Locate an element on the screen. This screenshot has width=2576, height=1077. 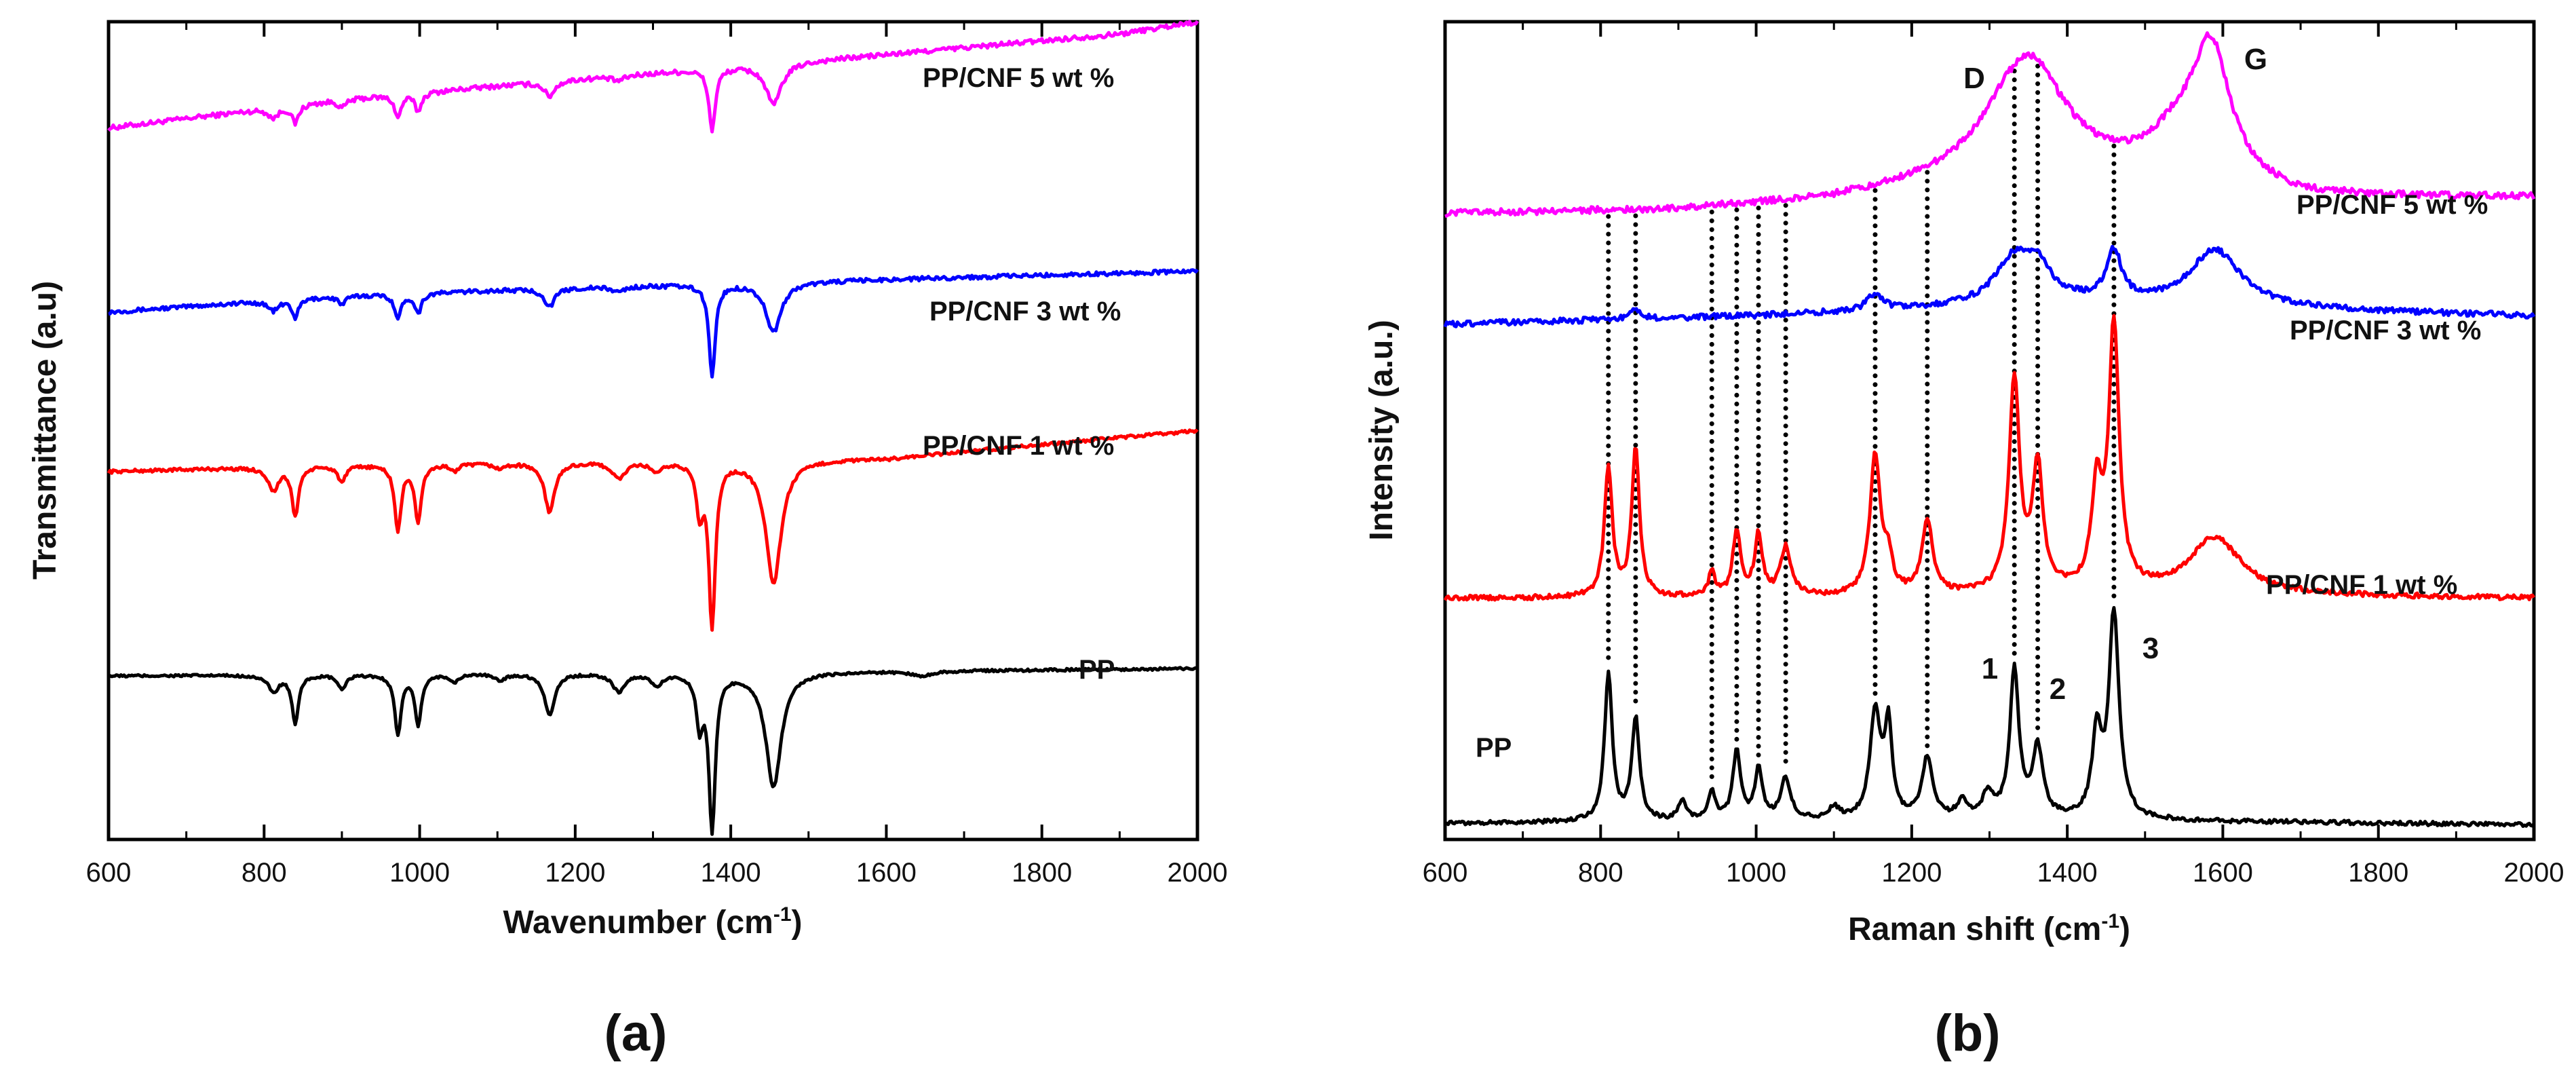
panel-b-x-axis-title: Raman shift (cm-1) is located at coordinates (1989, 928).